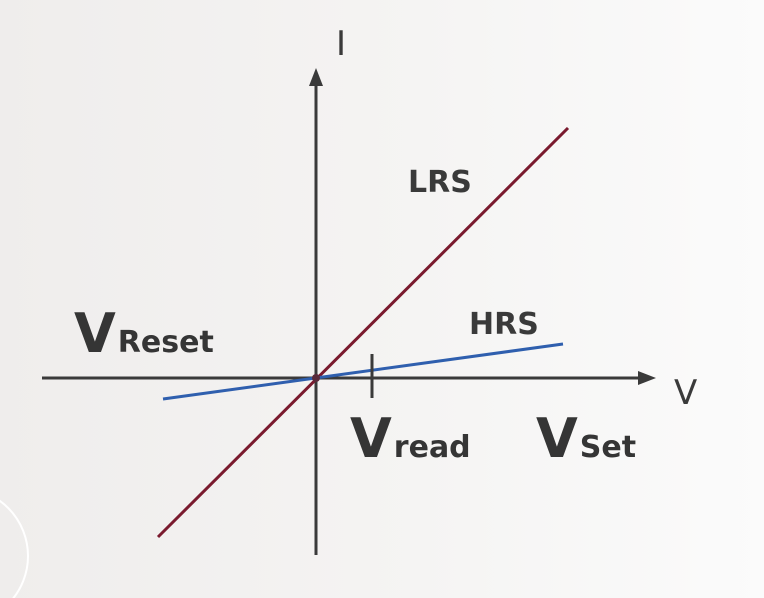 The height and width of the screenshot is (598, 764). Describe the element at coordinates (371, 438) in the screenshot. I see `vread-main: V` at that location.